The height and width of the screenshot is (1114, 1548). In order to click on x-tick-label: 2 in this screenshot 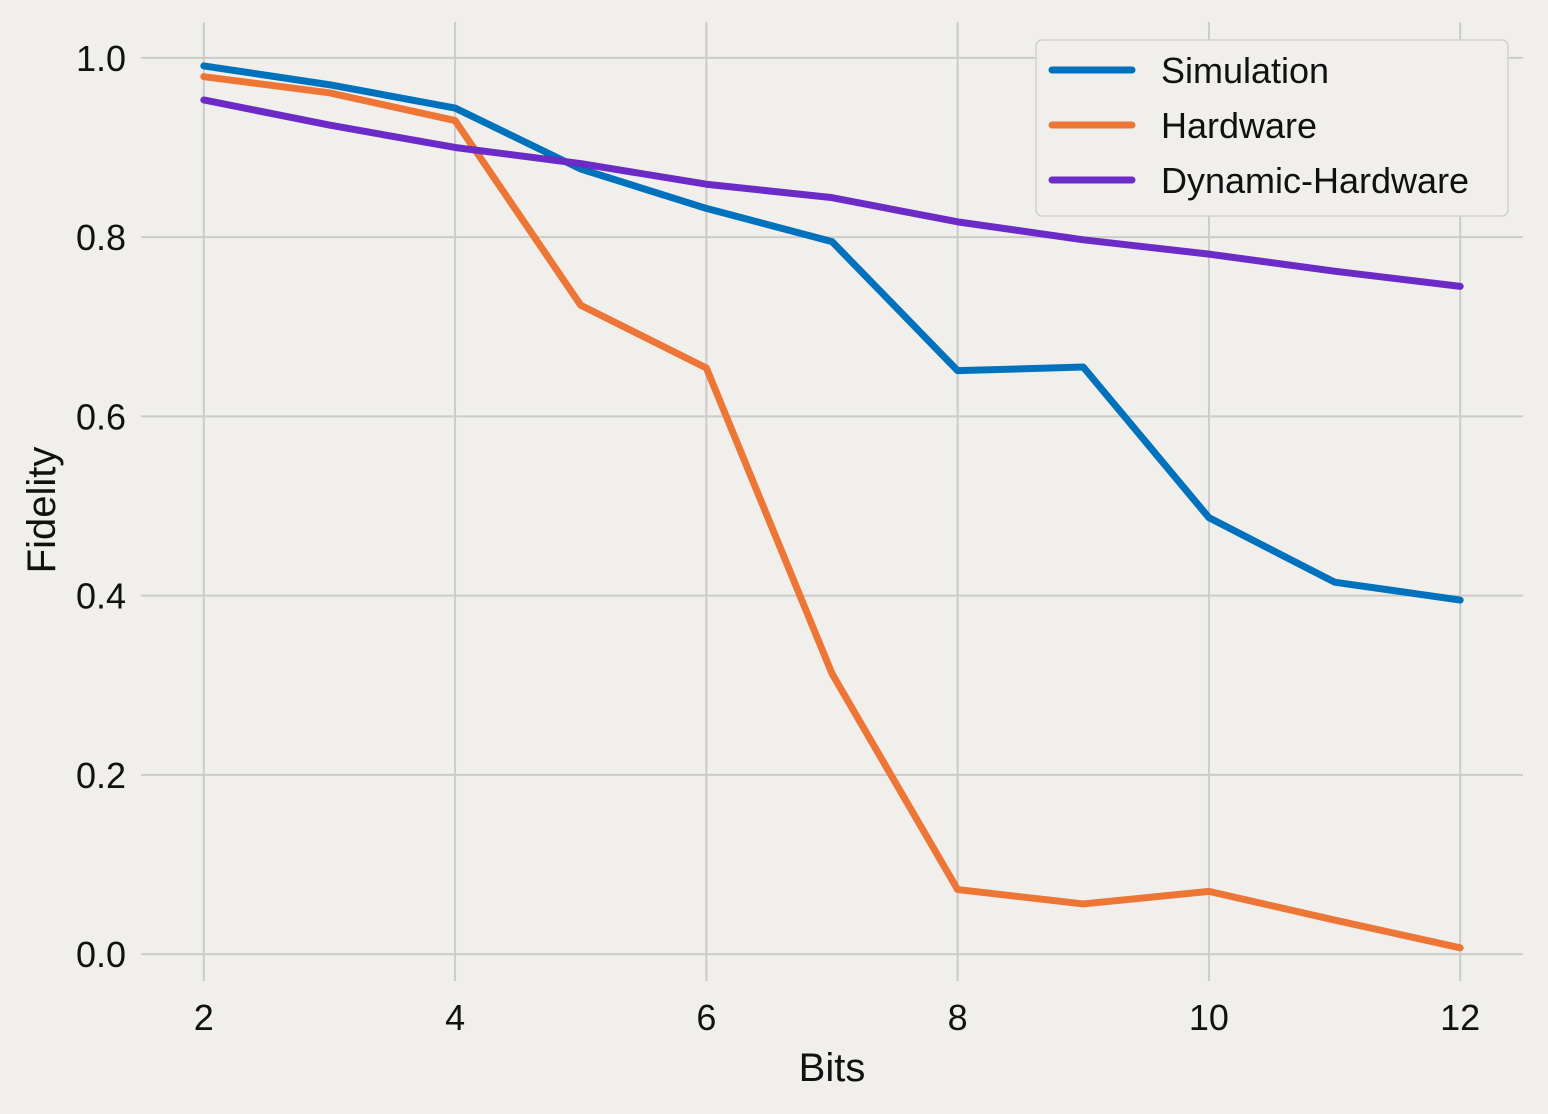, I will do `click(204, 1017)`.